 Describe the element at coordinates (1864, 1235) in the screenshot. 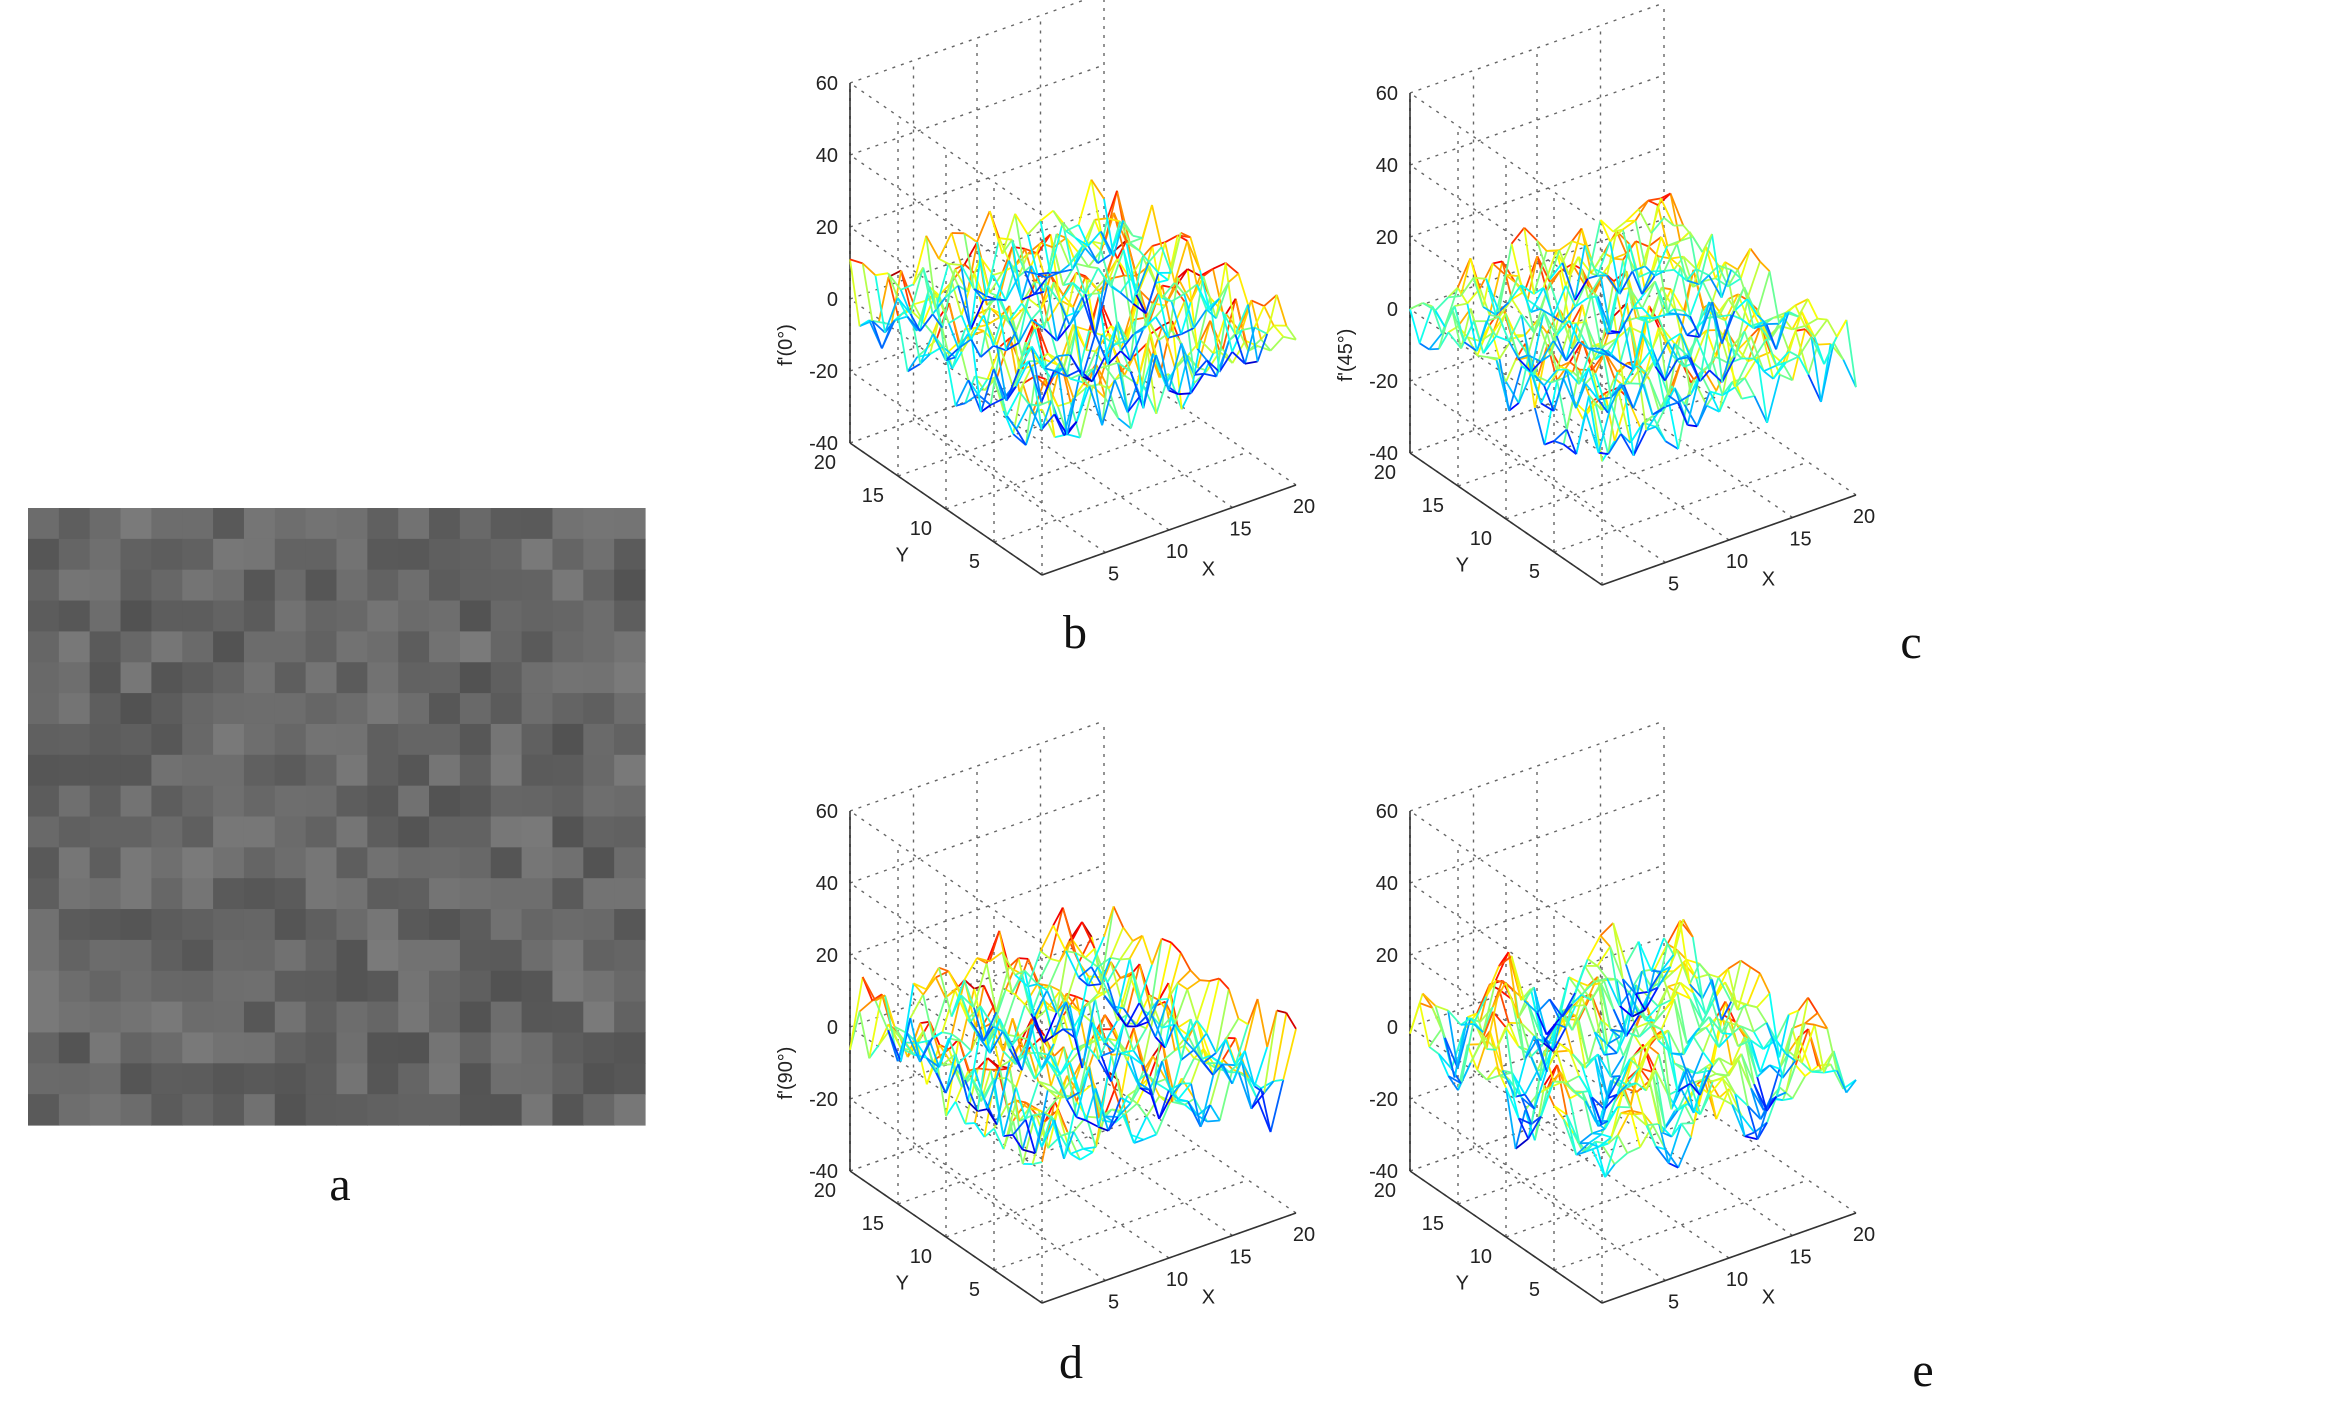

I see `x-tick-label: 20` at that location.